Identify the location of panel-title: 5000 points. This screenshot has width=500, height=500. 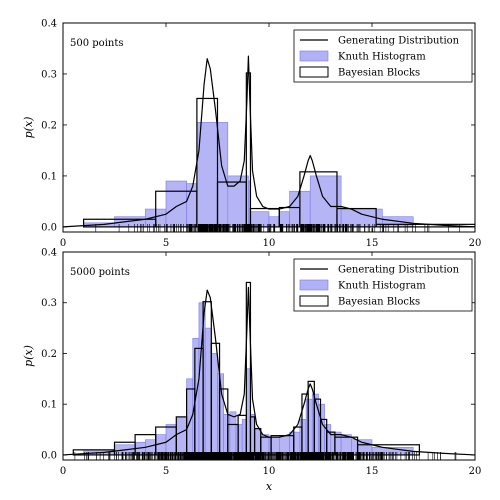
(100, 272).